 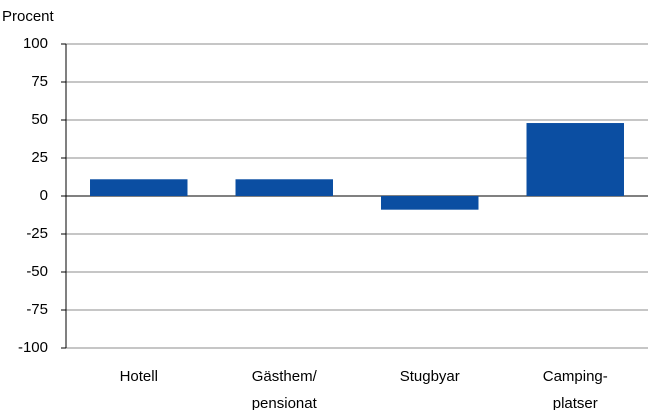 I want to click on y-tick-label: -25, so click(x=37, y=233).